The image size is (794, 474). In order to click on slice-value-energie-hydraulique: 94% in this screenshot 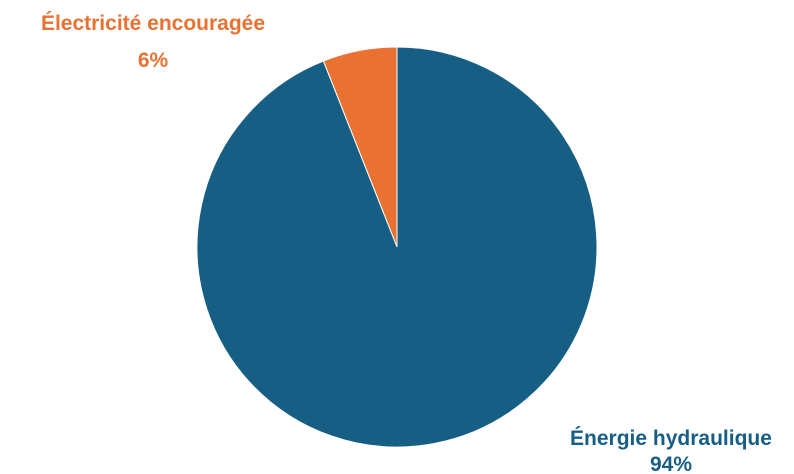, I will do `click(671, 463)`.